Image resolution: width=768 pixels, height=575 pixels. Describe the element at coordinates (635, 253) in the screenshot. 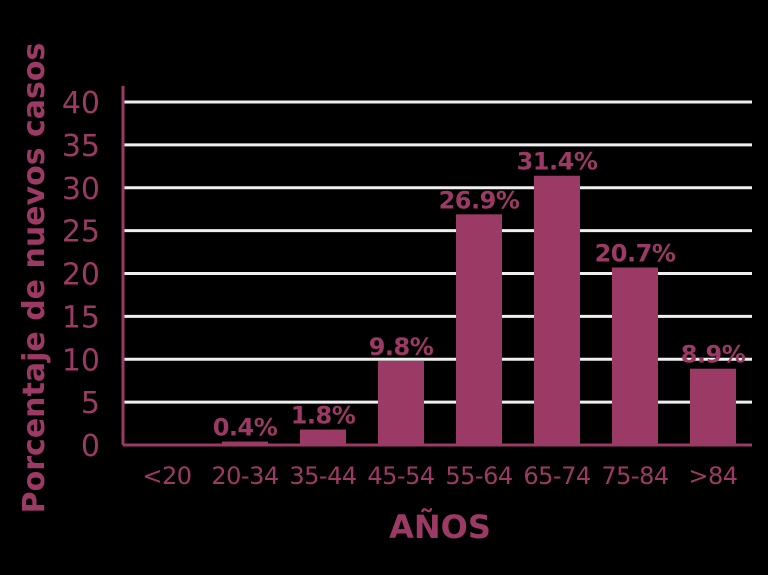

I see `data-label: 20.7%` at that location.